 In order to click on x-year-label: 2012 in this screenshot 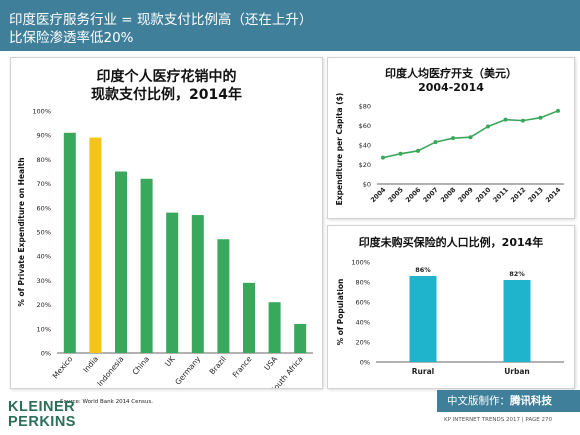, I will do `click(518, 195)`.